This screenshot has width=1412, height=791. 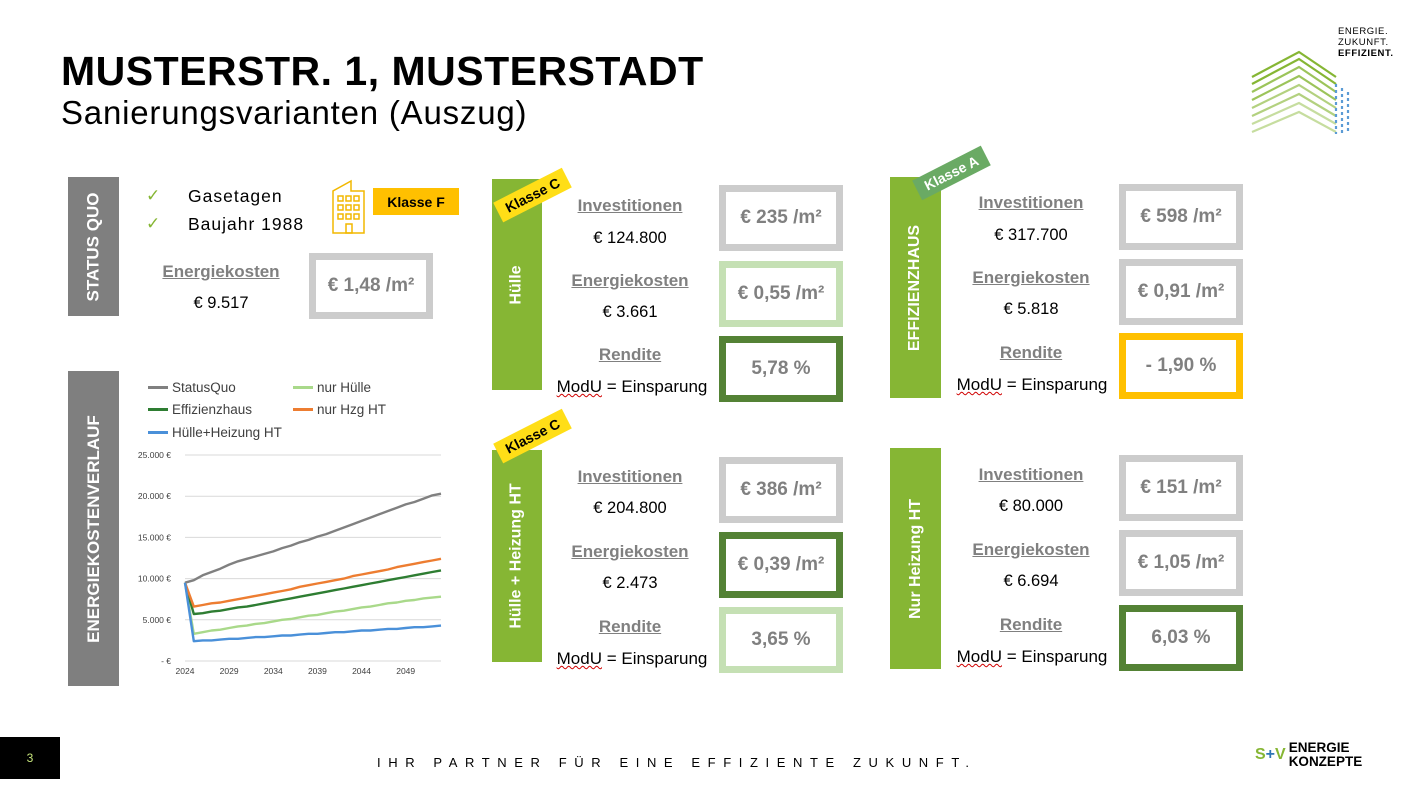 I want to click on status-cost-box: € 1,48 /m², so click(x=371, y=286).